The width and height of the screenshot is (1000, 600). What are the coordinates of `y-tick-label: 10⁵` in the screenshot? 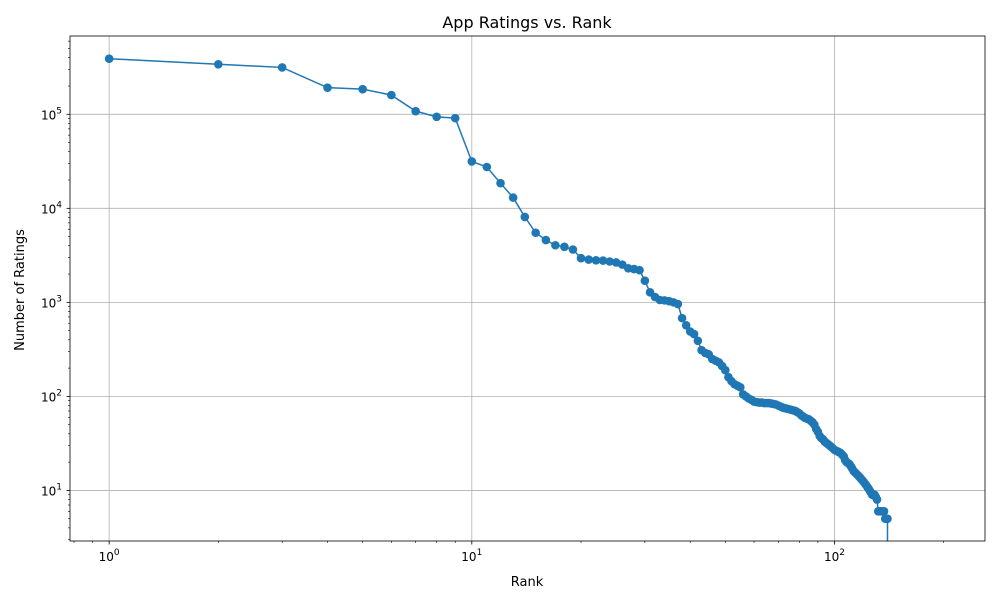 It's located at (51, 114).